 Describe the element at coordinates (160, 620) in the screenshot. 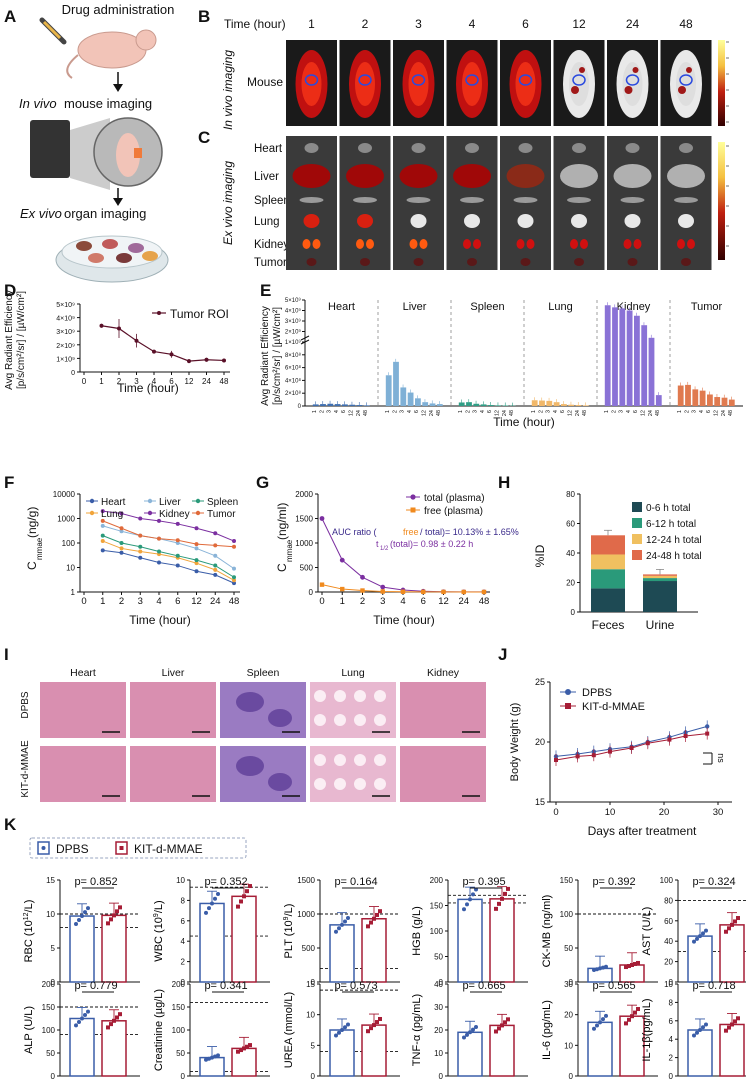

I see `x-axis-label: Time (hour)` at that location.